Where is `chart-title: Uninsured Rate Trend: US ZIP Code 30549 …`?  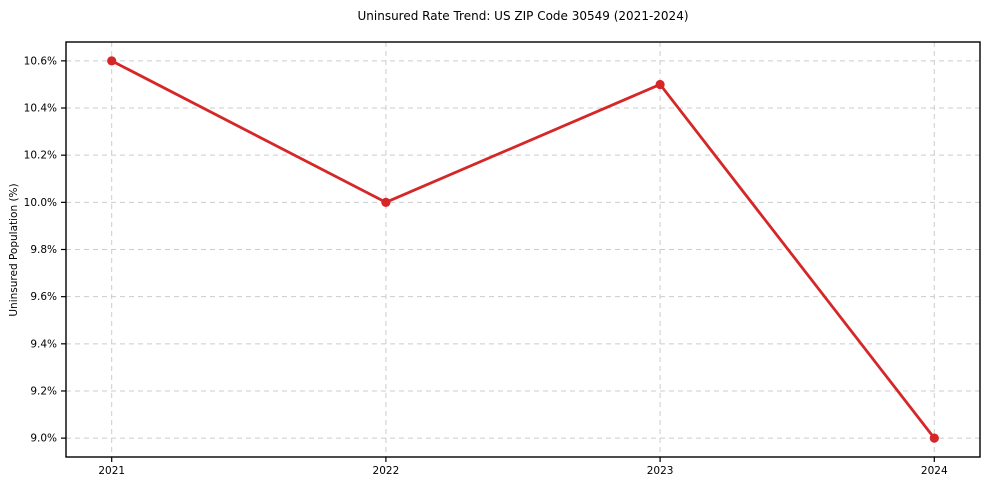
chart-title: Uninsured Rate Trend: US ZIP Code 30549 … is located at coordinates (523, 16).